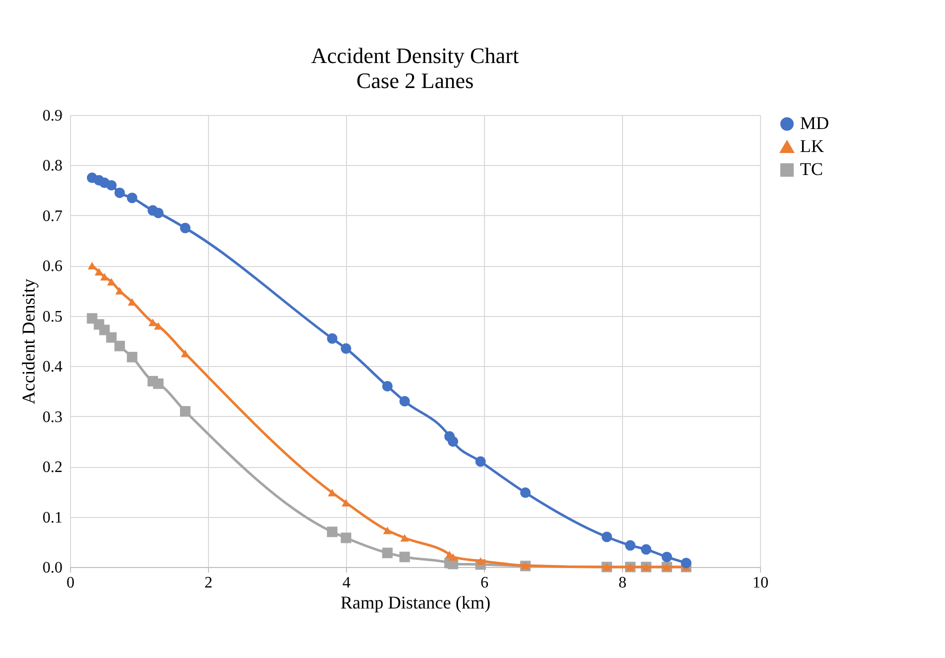 The height and width of the screenshot is (658, 945). I want to click on y-axis-title: Accident Density, so click(28, 341).